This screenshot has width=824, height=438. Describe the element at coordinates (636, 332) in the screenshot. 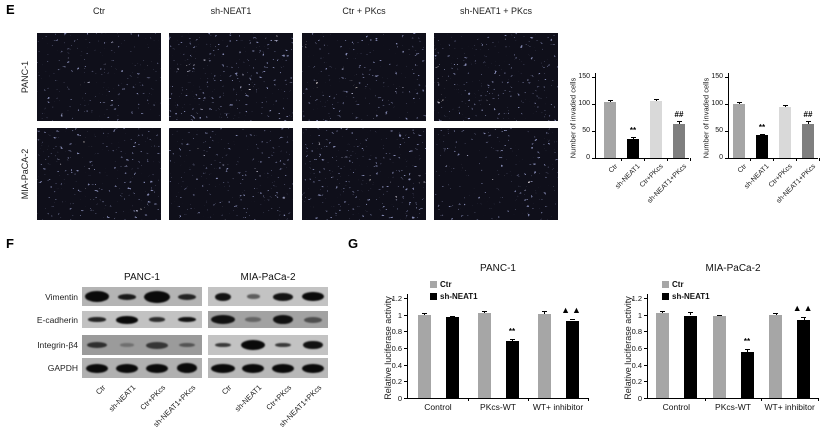

I see `y-tick-label: 0.8` at that location.